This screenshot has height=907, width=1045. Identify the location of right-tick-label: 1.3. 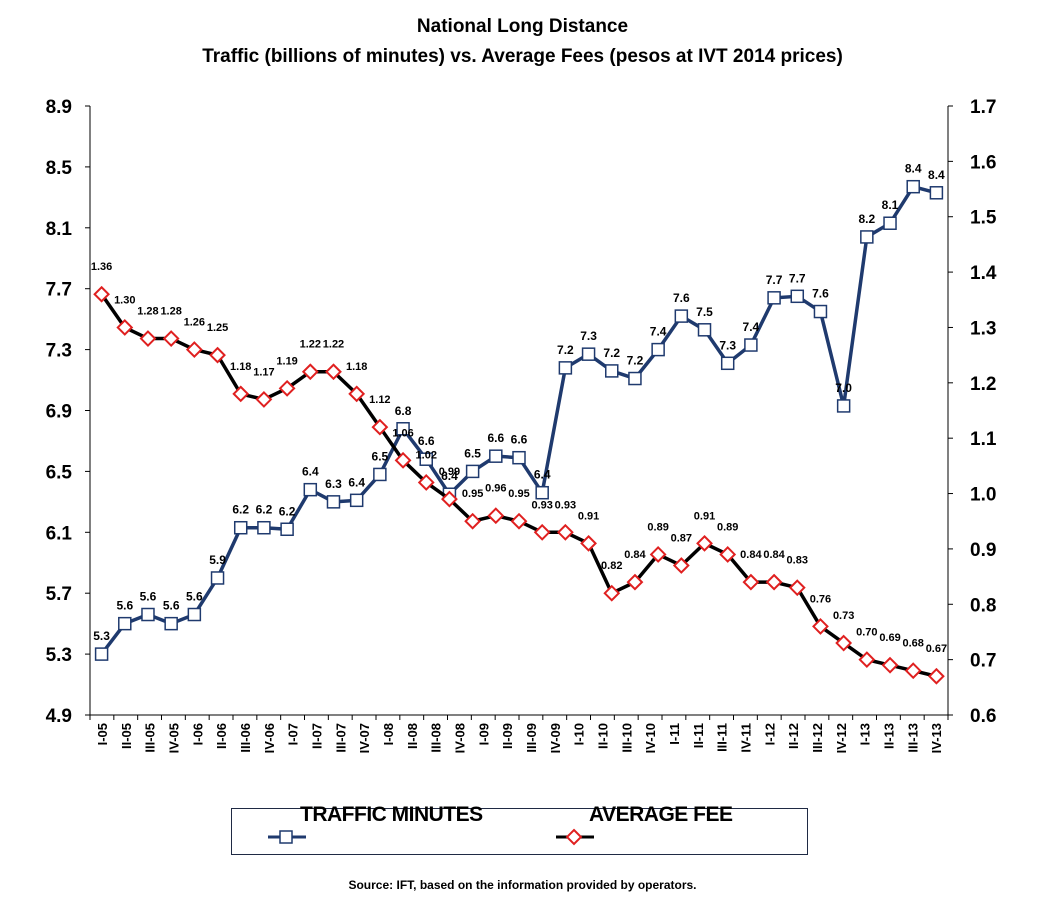
(983, 328).